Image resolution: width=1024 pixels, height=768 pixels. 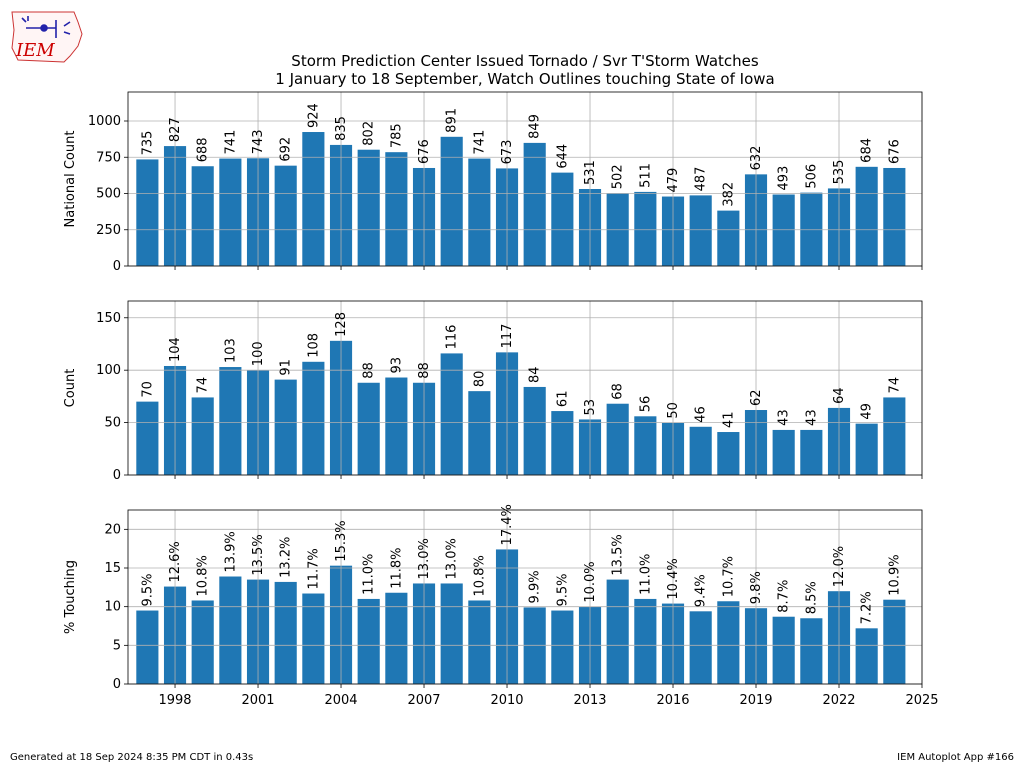 I want to click on x-tick-label: 2016, so click(x=672, y=700).